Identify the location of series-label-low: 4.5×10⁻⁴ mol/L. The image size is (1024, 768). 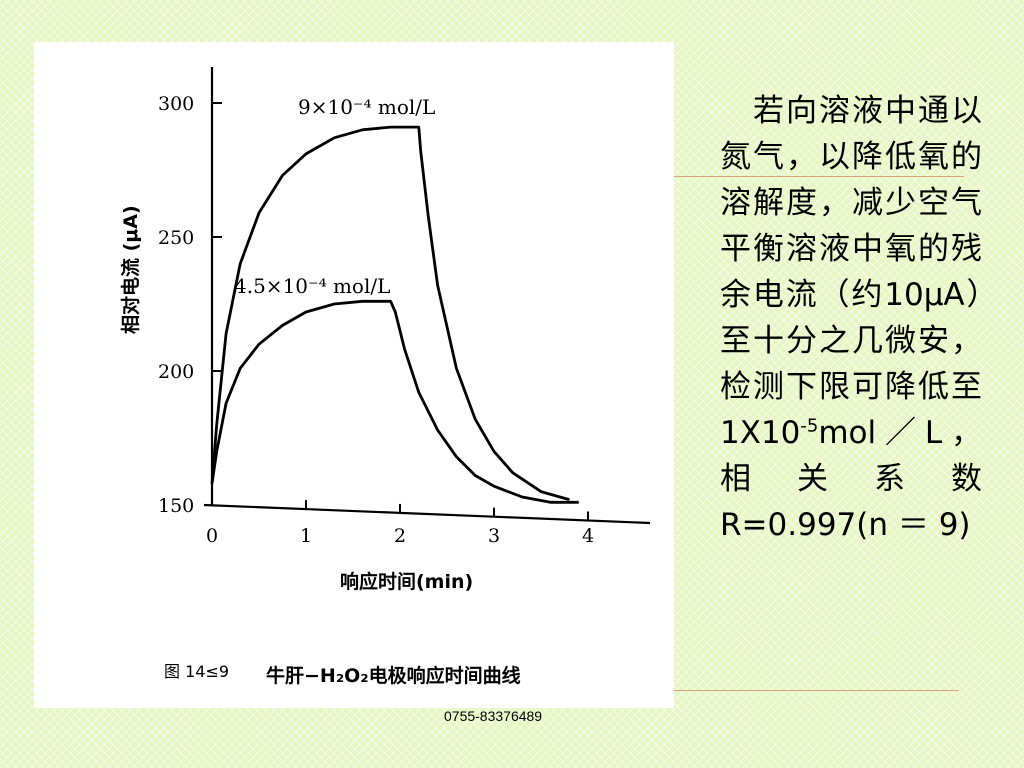
(312, 286).